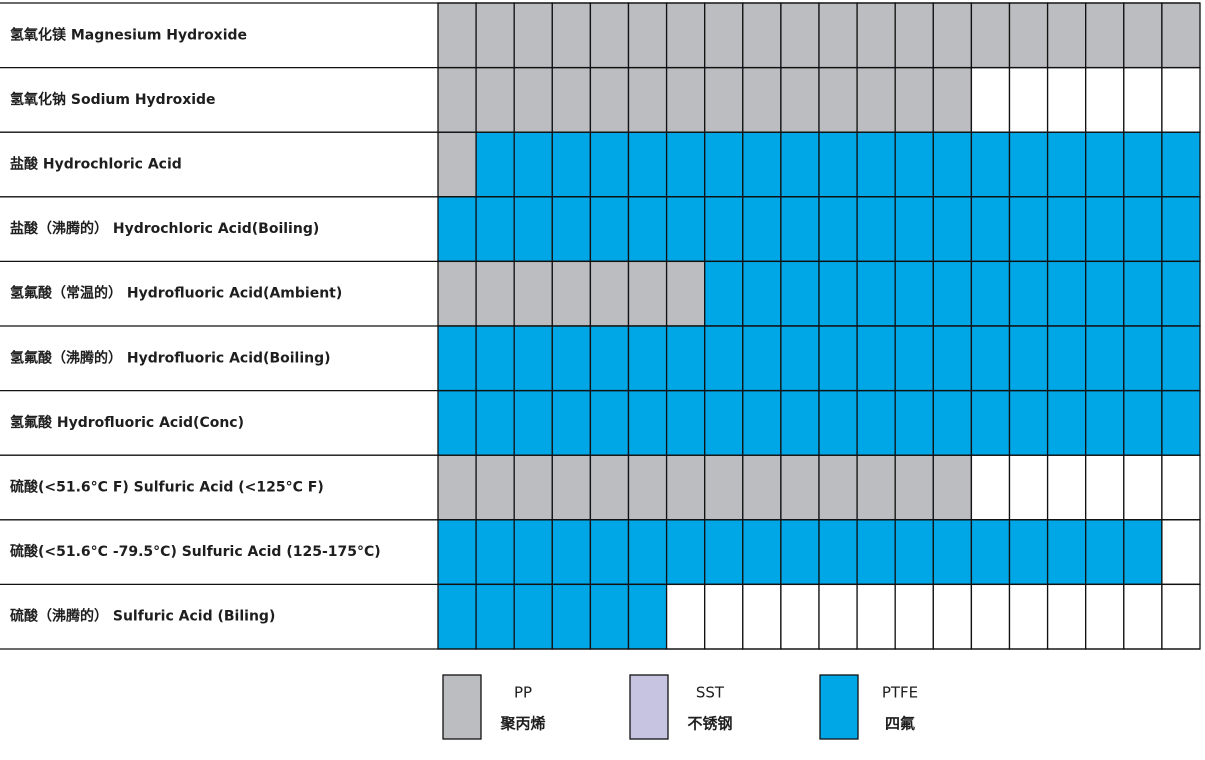 The height and width of the screenshot is (760, 1205). I want to click on row-label: 盐酸 Hydrochloric Acid, so click(96, 164).